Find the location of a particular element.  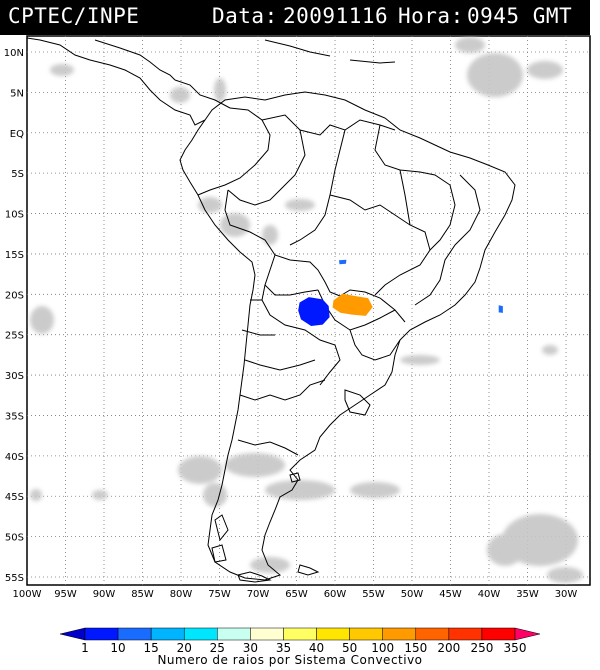

latitude-label: 5N is located at coordinates (17, 93).